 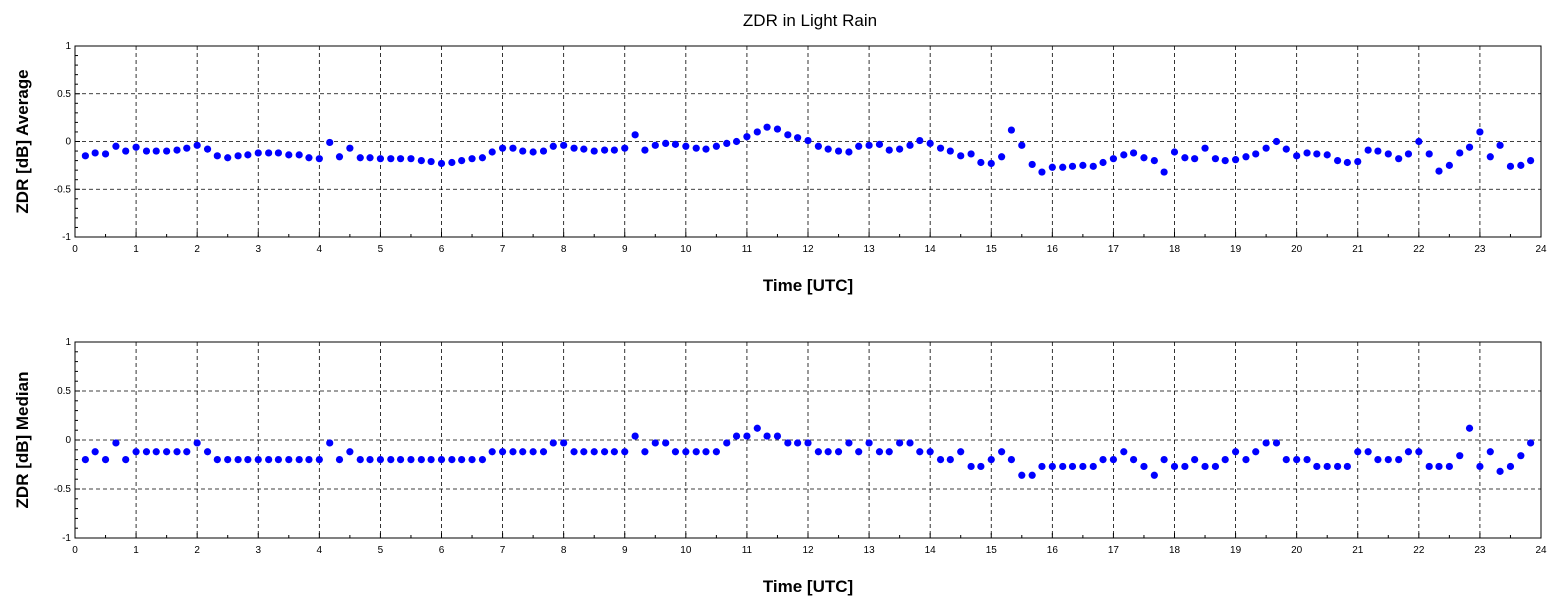 What do you see at coordinates (1114, 249) in the screenshot?
I see `x-tick-label: 17` at bounding box center [1114, 249].